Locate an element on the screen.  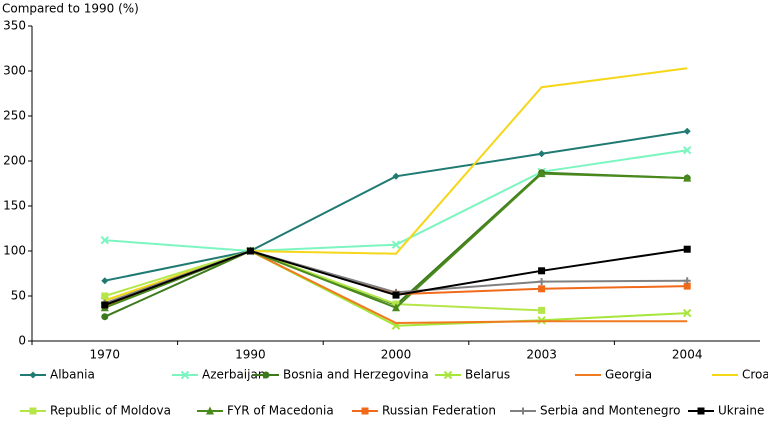
legend-label: Georgia is located at coordinates (628, 375).